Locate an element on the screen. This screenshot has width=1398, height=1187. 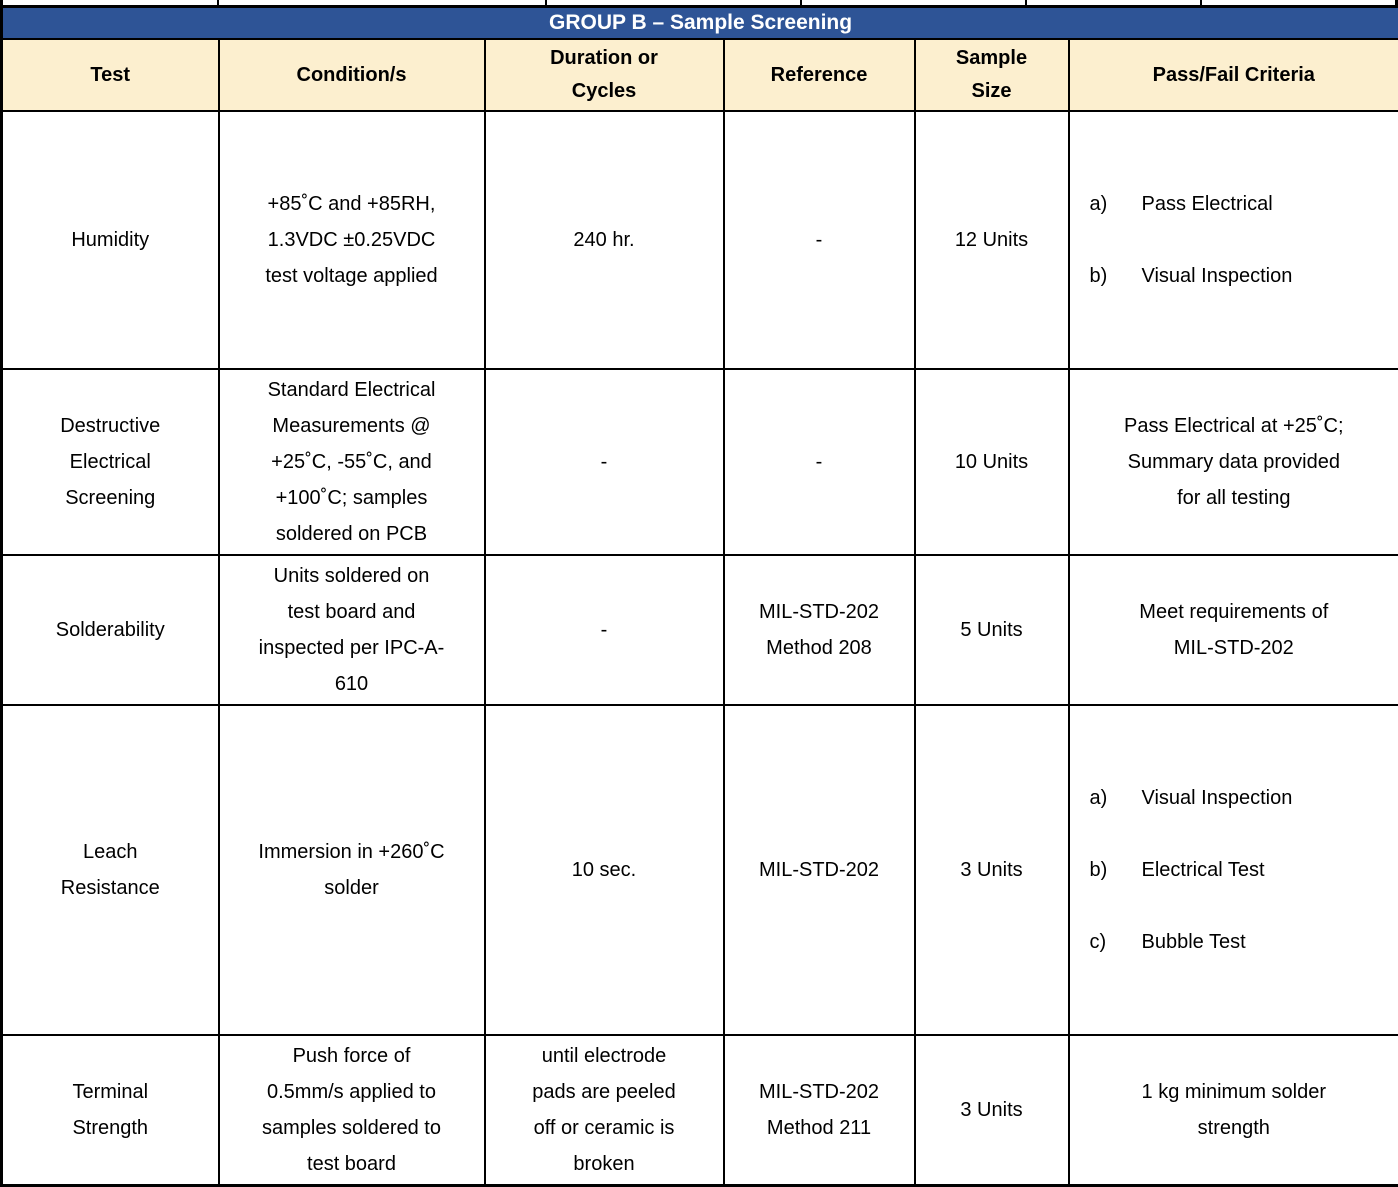
cell-test: Humidity is located at coordinates (110, 240).